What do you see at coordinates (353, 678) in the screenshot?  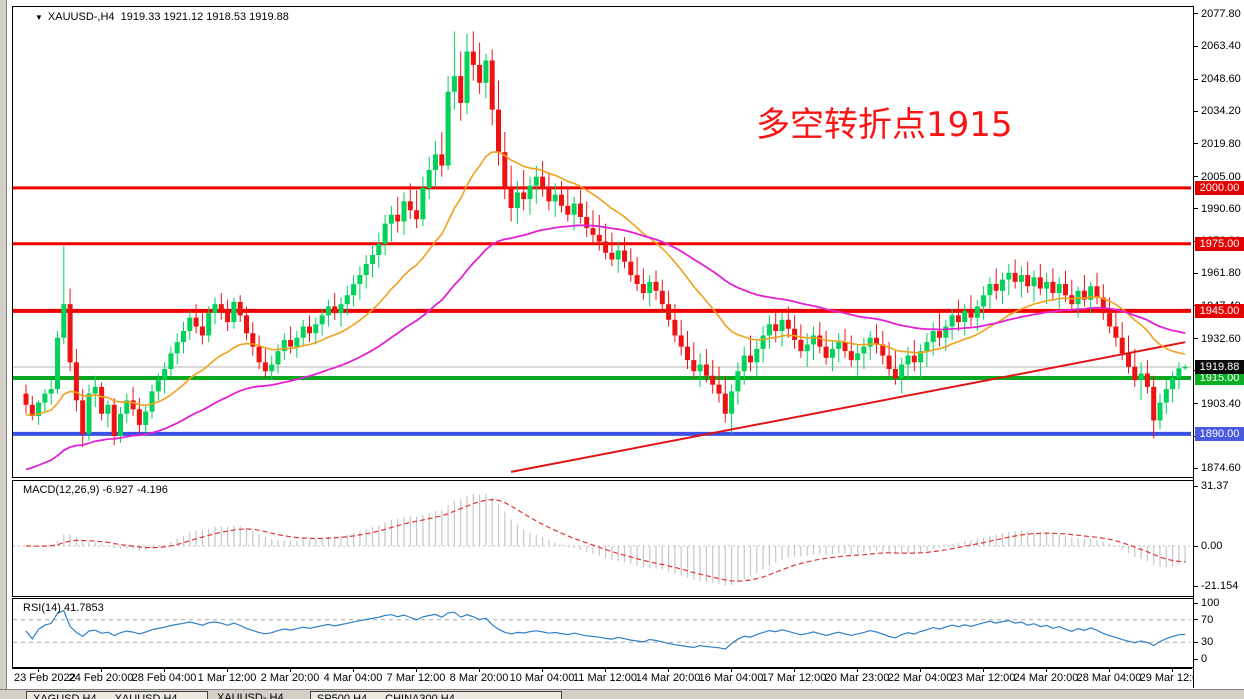 I see `time-axis-label: 4 Mar 04:00` at bounding box center [353, 678].